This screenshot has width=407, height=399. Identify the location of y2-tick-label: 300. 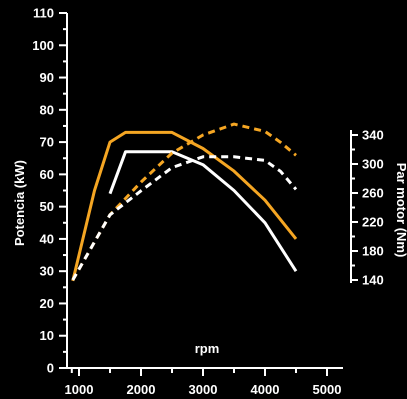
(373, 164).